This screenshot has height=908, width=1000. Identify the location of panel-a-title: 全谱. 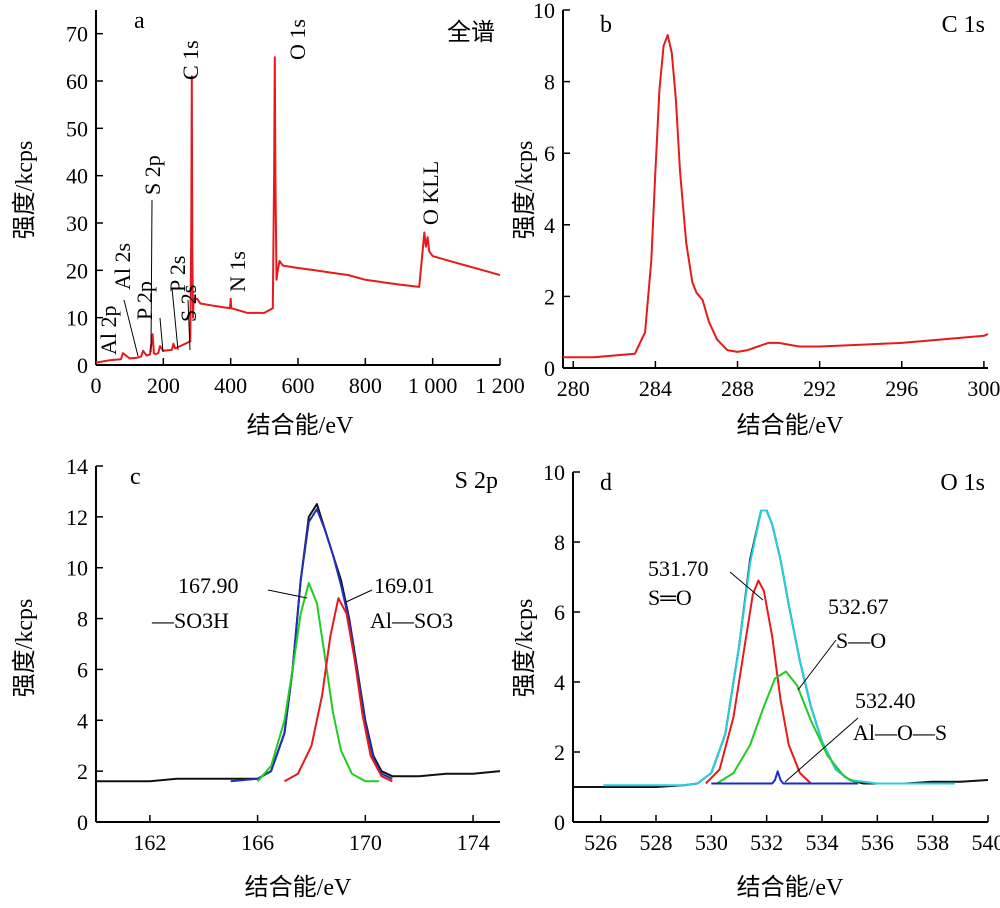
(471, 32).